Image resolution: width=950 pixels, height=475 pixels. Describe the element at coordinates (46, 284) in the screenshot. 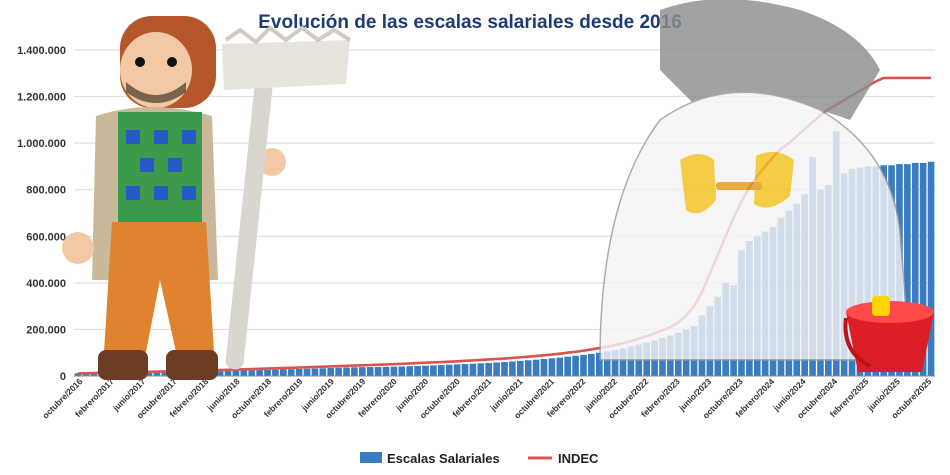

I see `y-tick-label: 400.000` at that location.